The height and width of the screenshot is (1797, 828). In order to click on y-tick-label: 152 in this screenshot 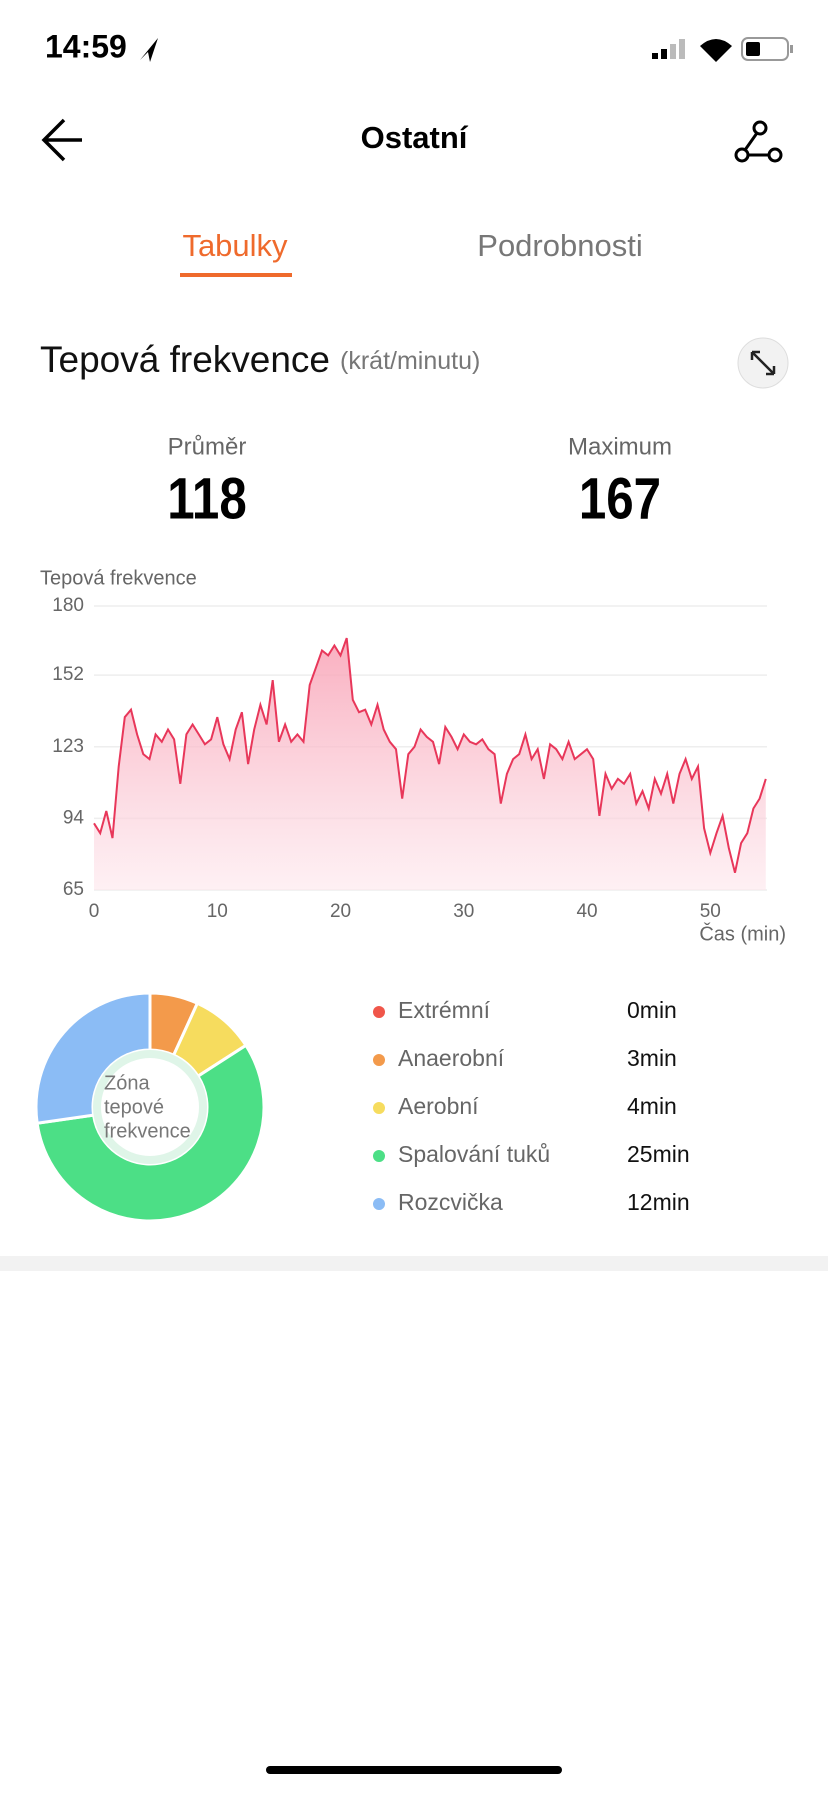, I will do `click(68, 674)`.